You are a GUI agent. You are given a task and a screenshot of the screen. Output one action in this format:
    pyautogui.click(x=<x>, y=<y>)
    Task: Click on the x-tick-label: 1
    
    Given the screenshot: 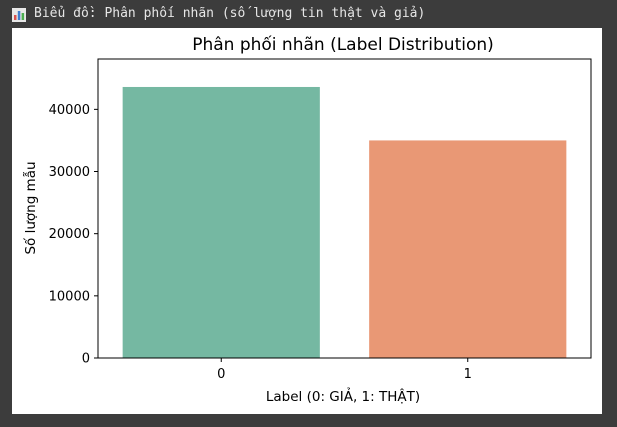 What is the action you would take?
    pyautogui.click(x=468, y=374)
    